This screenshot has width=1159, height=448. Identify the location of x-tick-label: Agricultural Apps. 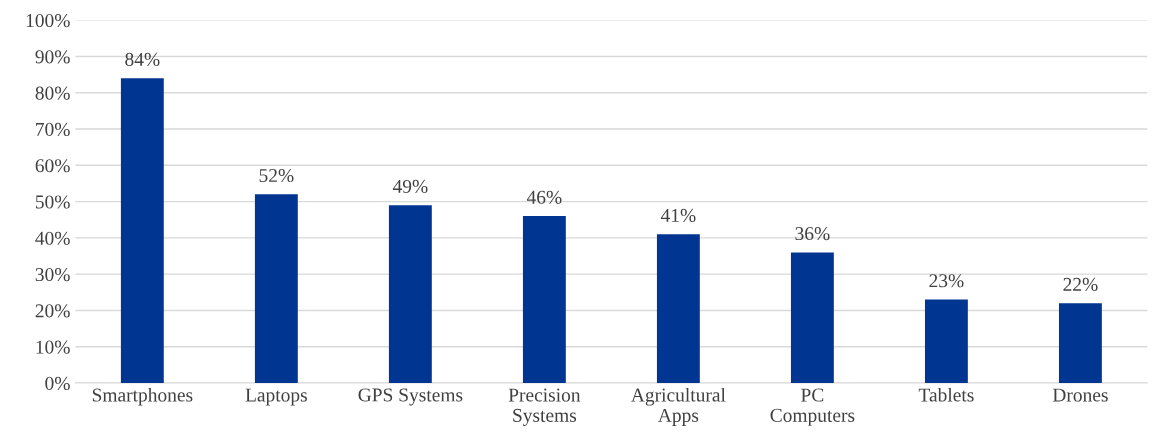
(678, 406).